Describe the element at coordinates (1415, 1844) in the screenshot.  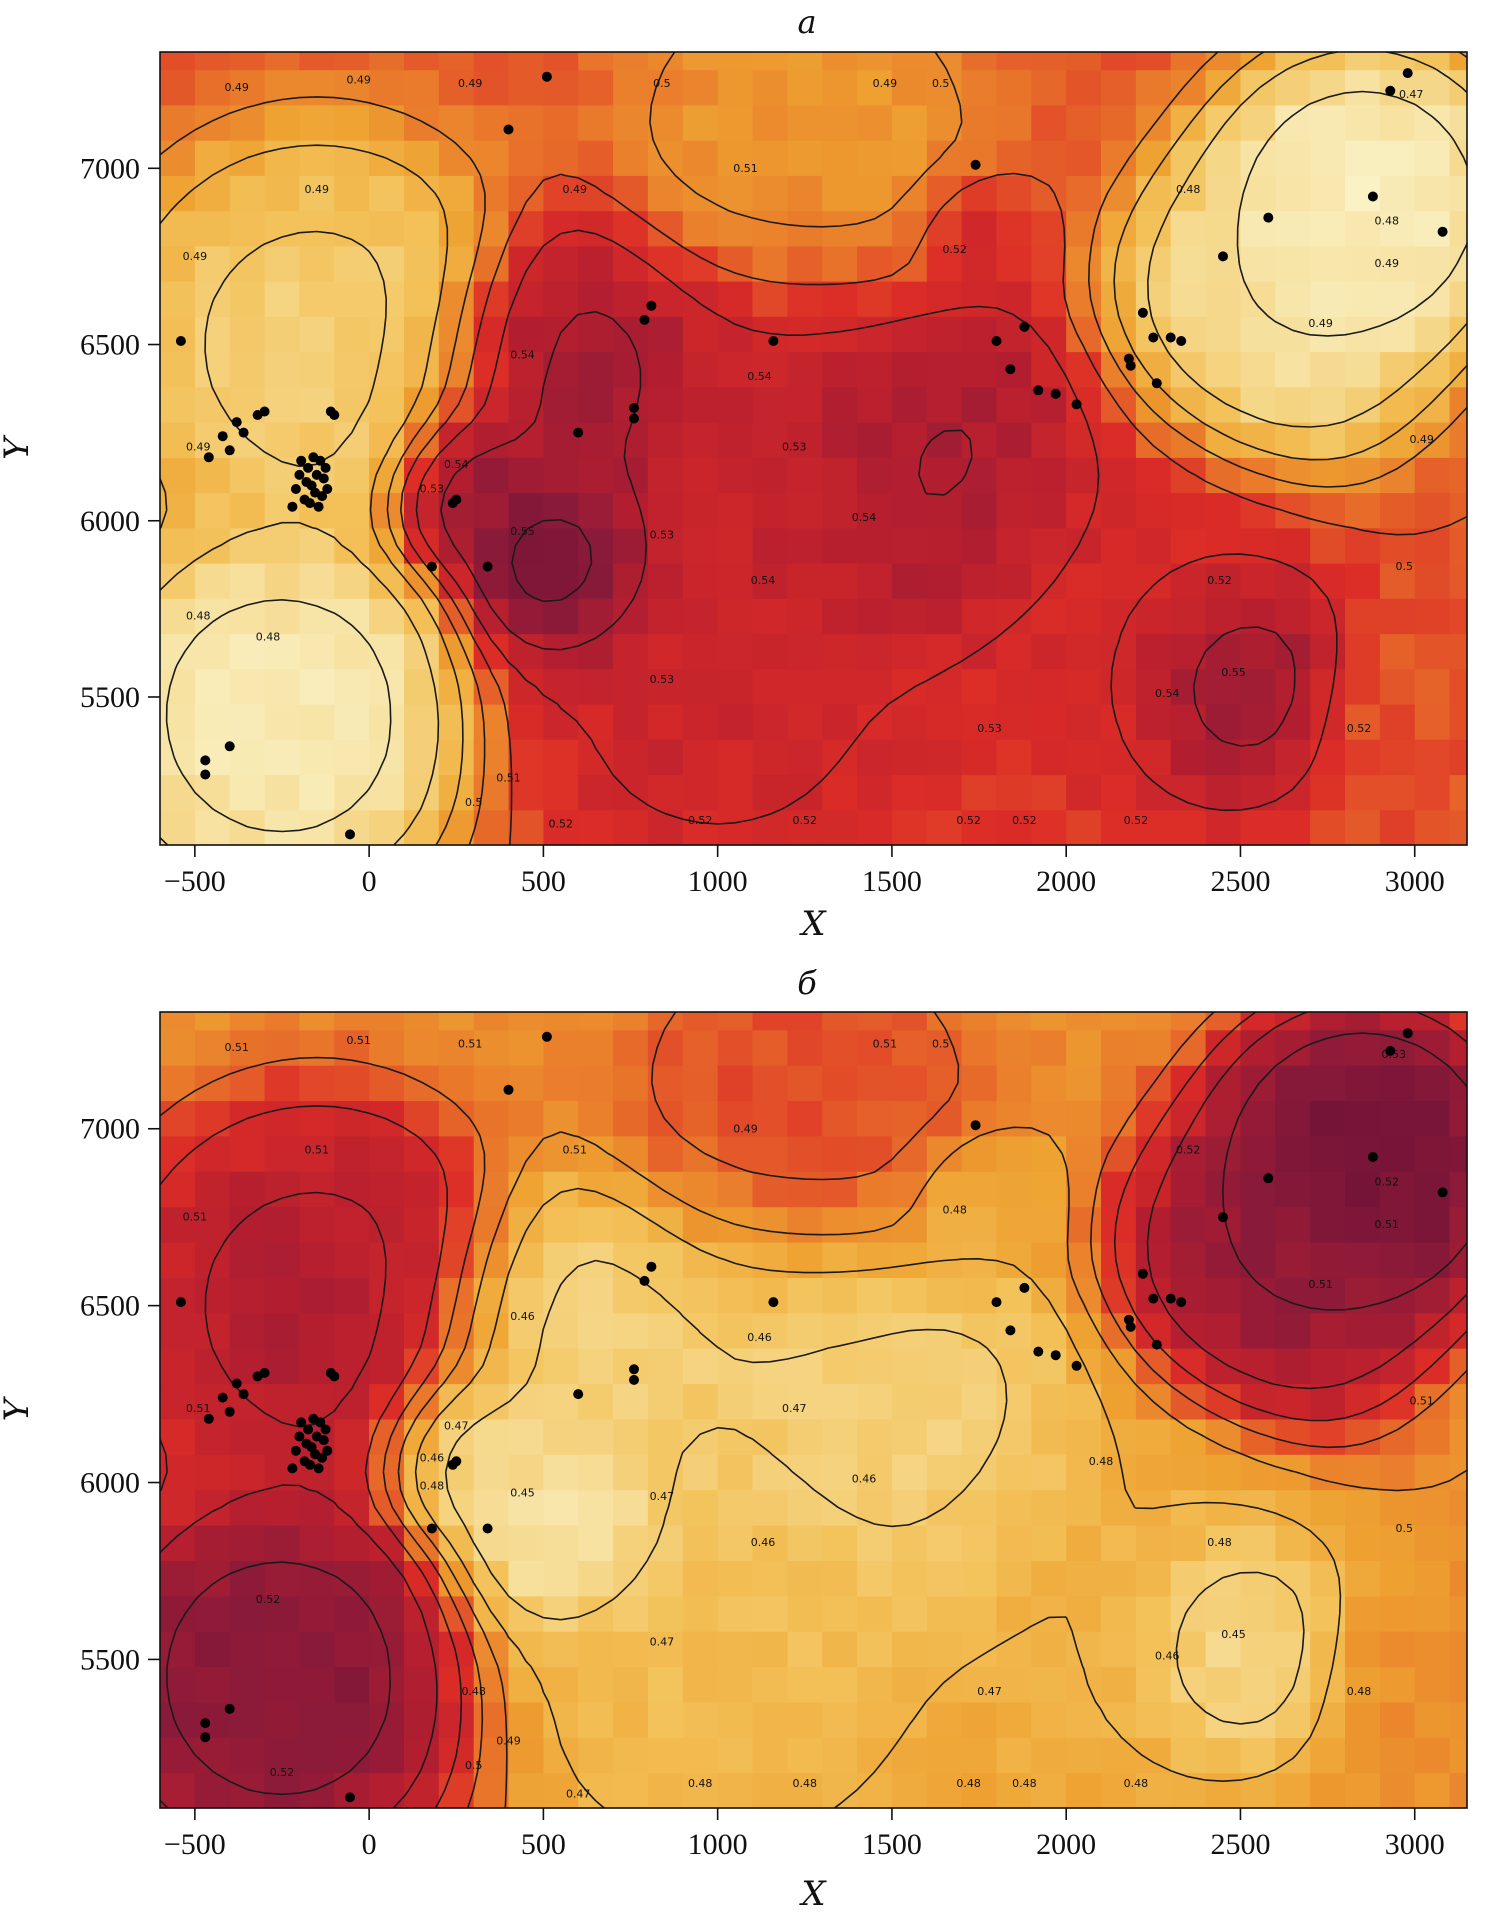
I see `x-tick-label: 3000` at that location.